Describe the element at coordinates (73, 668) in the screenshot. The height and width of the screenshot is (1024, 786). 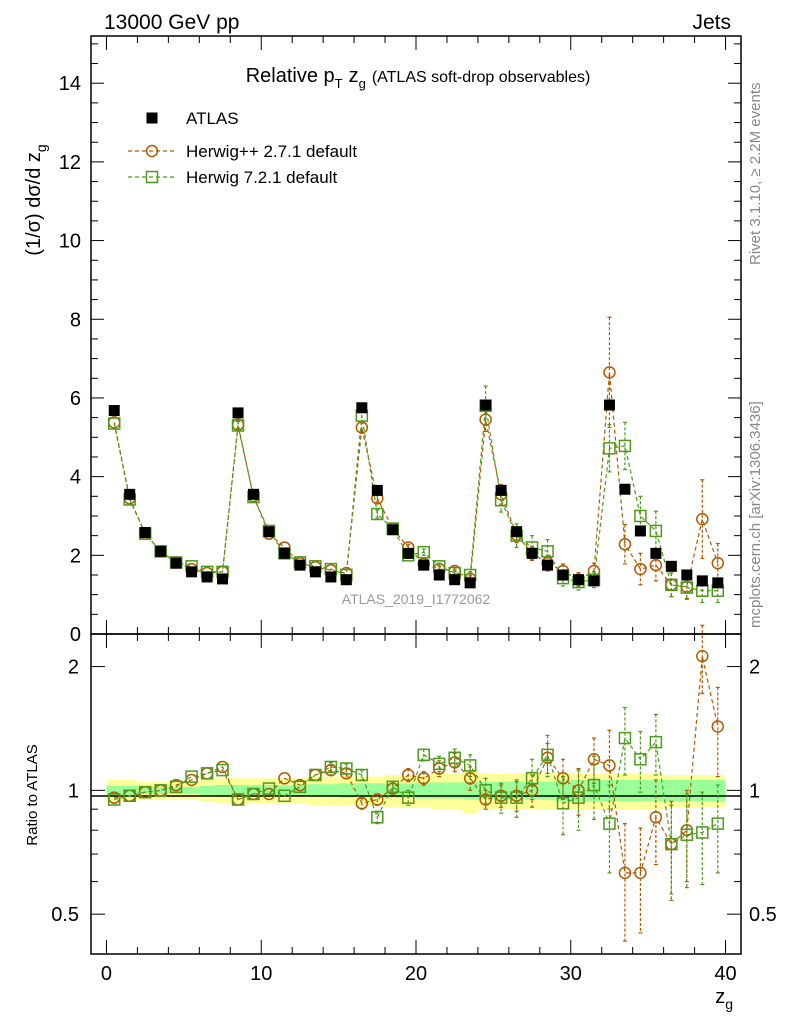
I see `ratio-tick-label-left: 2` at that location.